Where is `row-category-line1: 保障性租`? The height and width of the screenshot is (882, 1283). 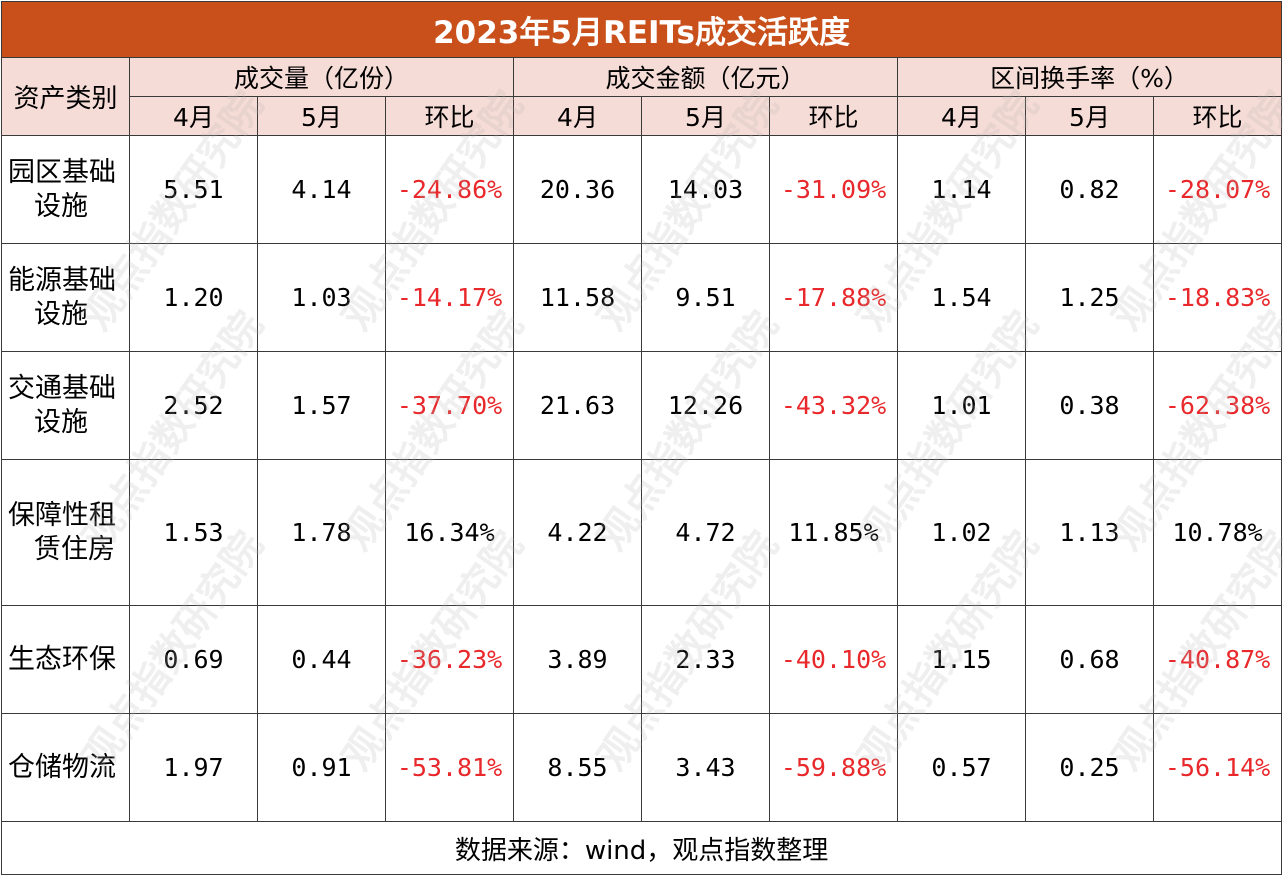 row-category-line1: 保障性租 is located at coordinates (62, 515).